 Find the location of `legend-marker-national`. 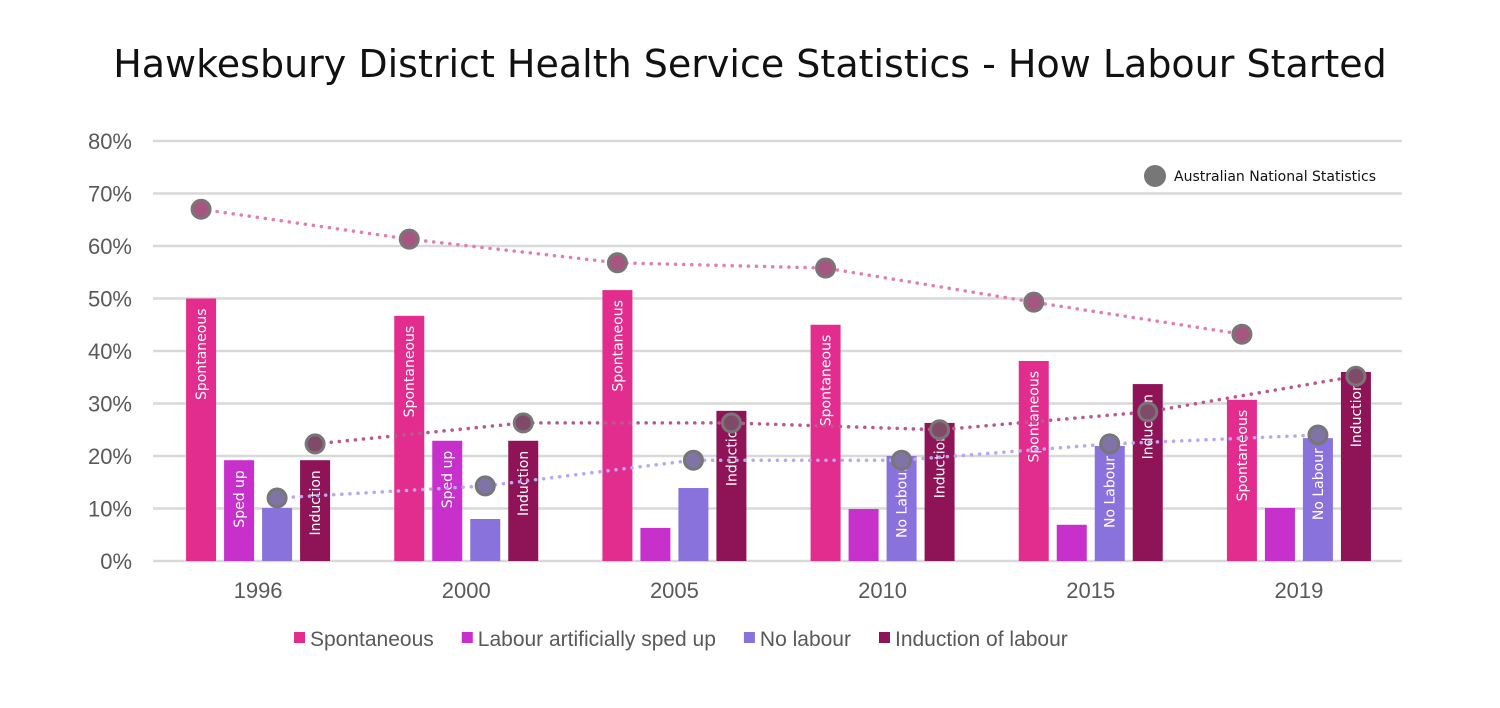

legend-marker-national is located at coordinates (1155, 176).